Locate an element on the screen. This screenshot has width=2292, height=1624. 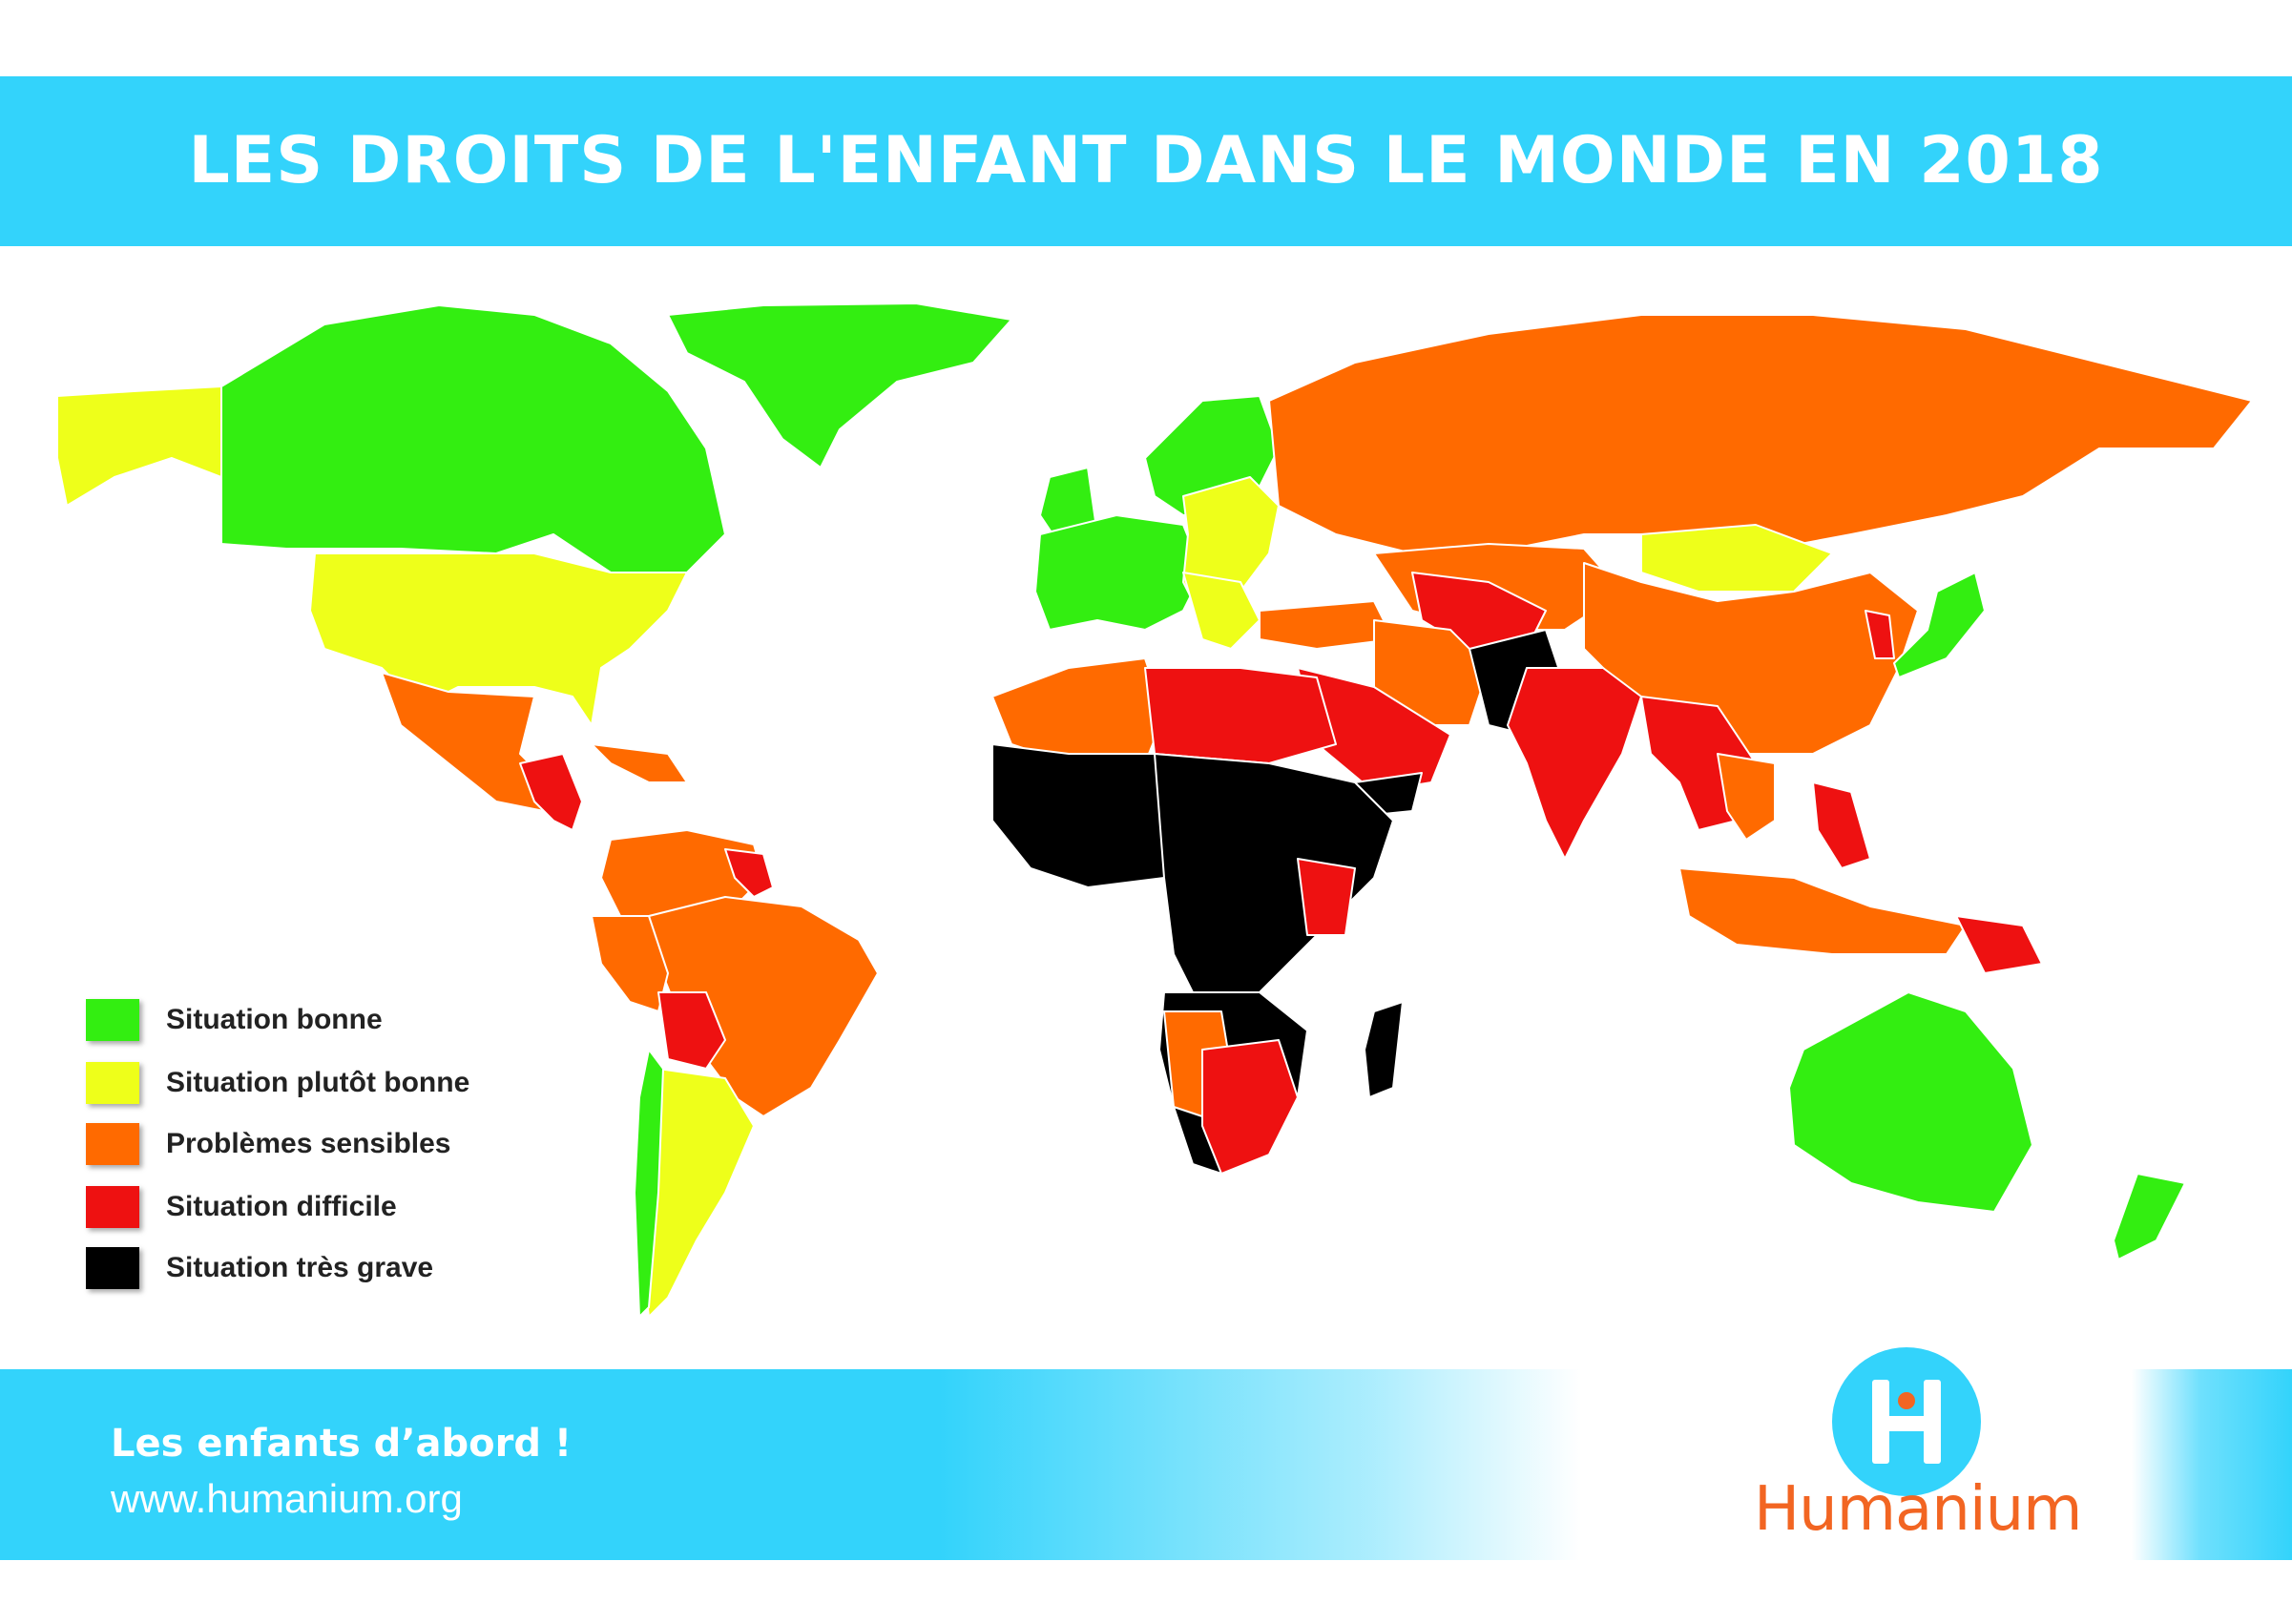
region-bolivia is located at coordinates (692, 1030).